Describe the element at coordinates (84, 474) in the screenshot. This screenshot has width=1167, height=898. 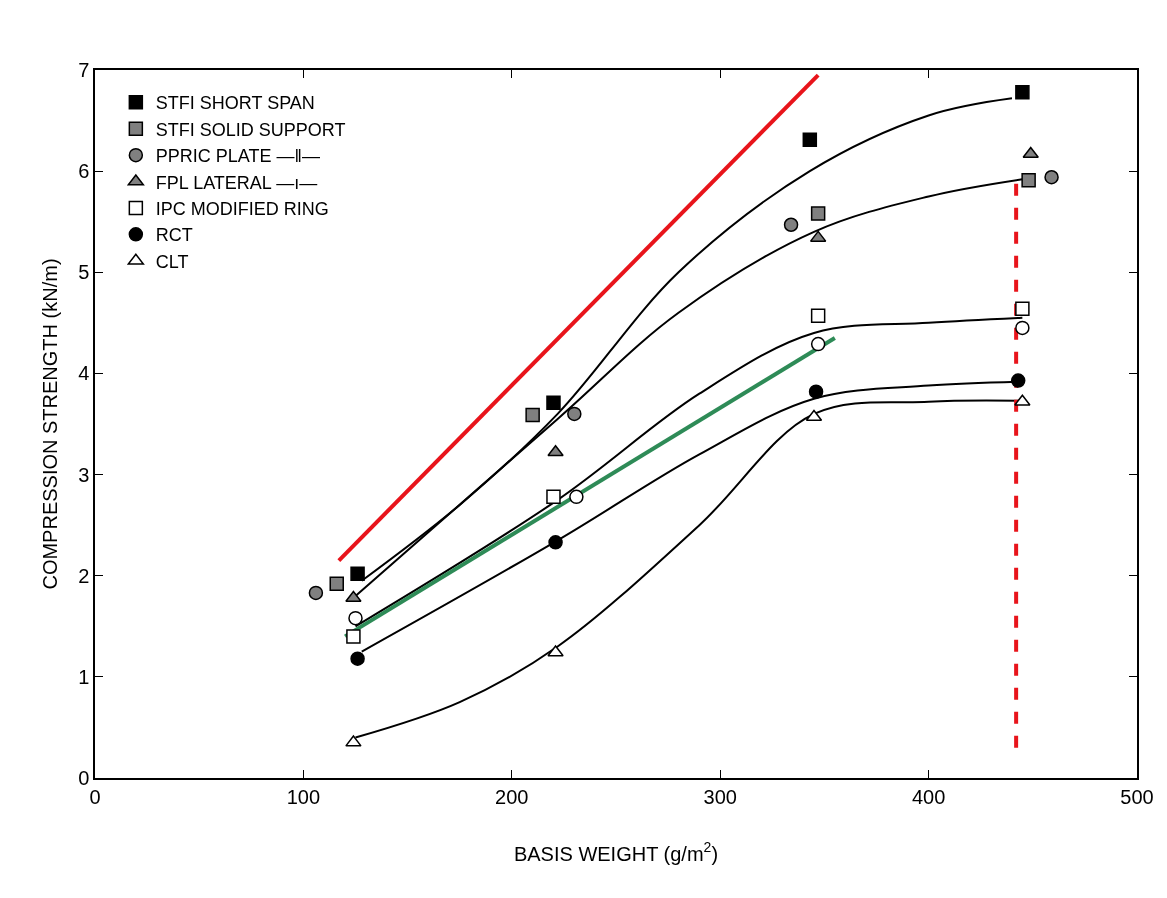
I see `y-tick-label: 3` at that location.